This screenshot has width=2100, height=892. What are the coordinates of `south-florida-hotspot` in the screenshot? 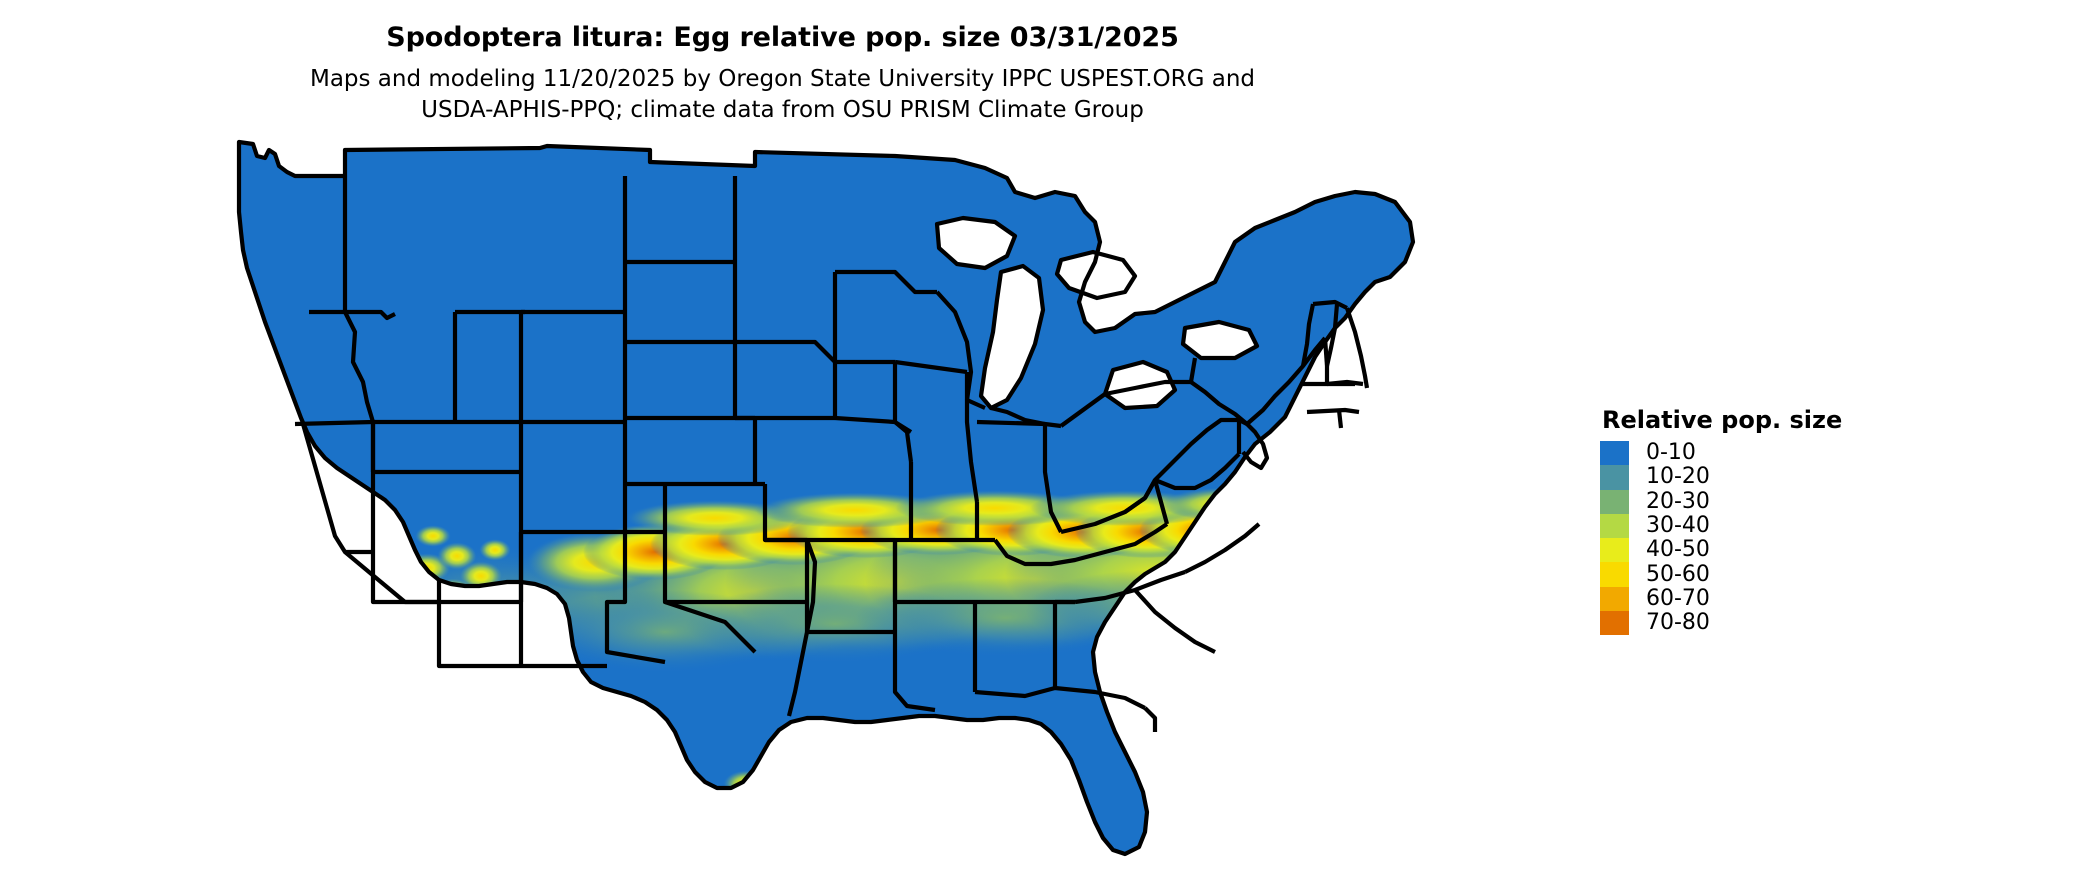 It's located at (1207, 772).